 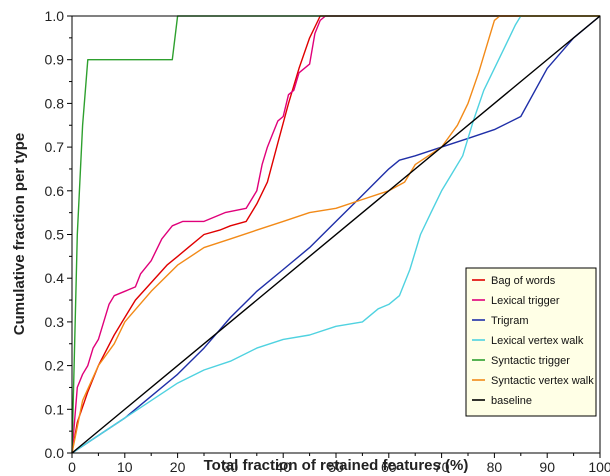 What do you see at coordinates (511, 401) in the screenshot?
I see `legend-label: baseline` at bounding box center [511, 401].